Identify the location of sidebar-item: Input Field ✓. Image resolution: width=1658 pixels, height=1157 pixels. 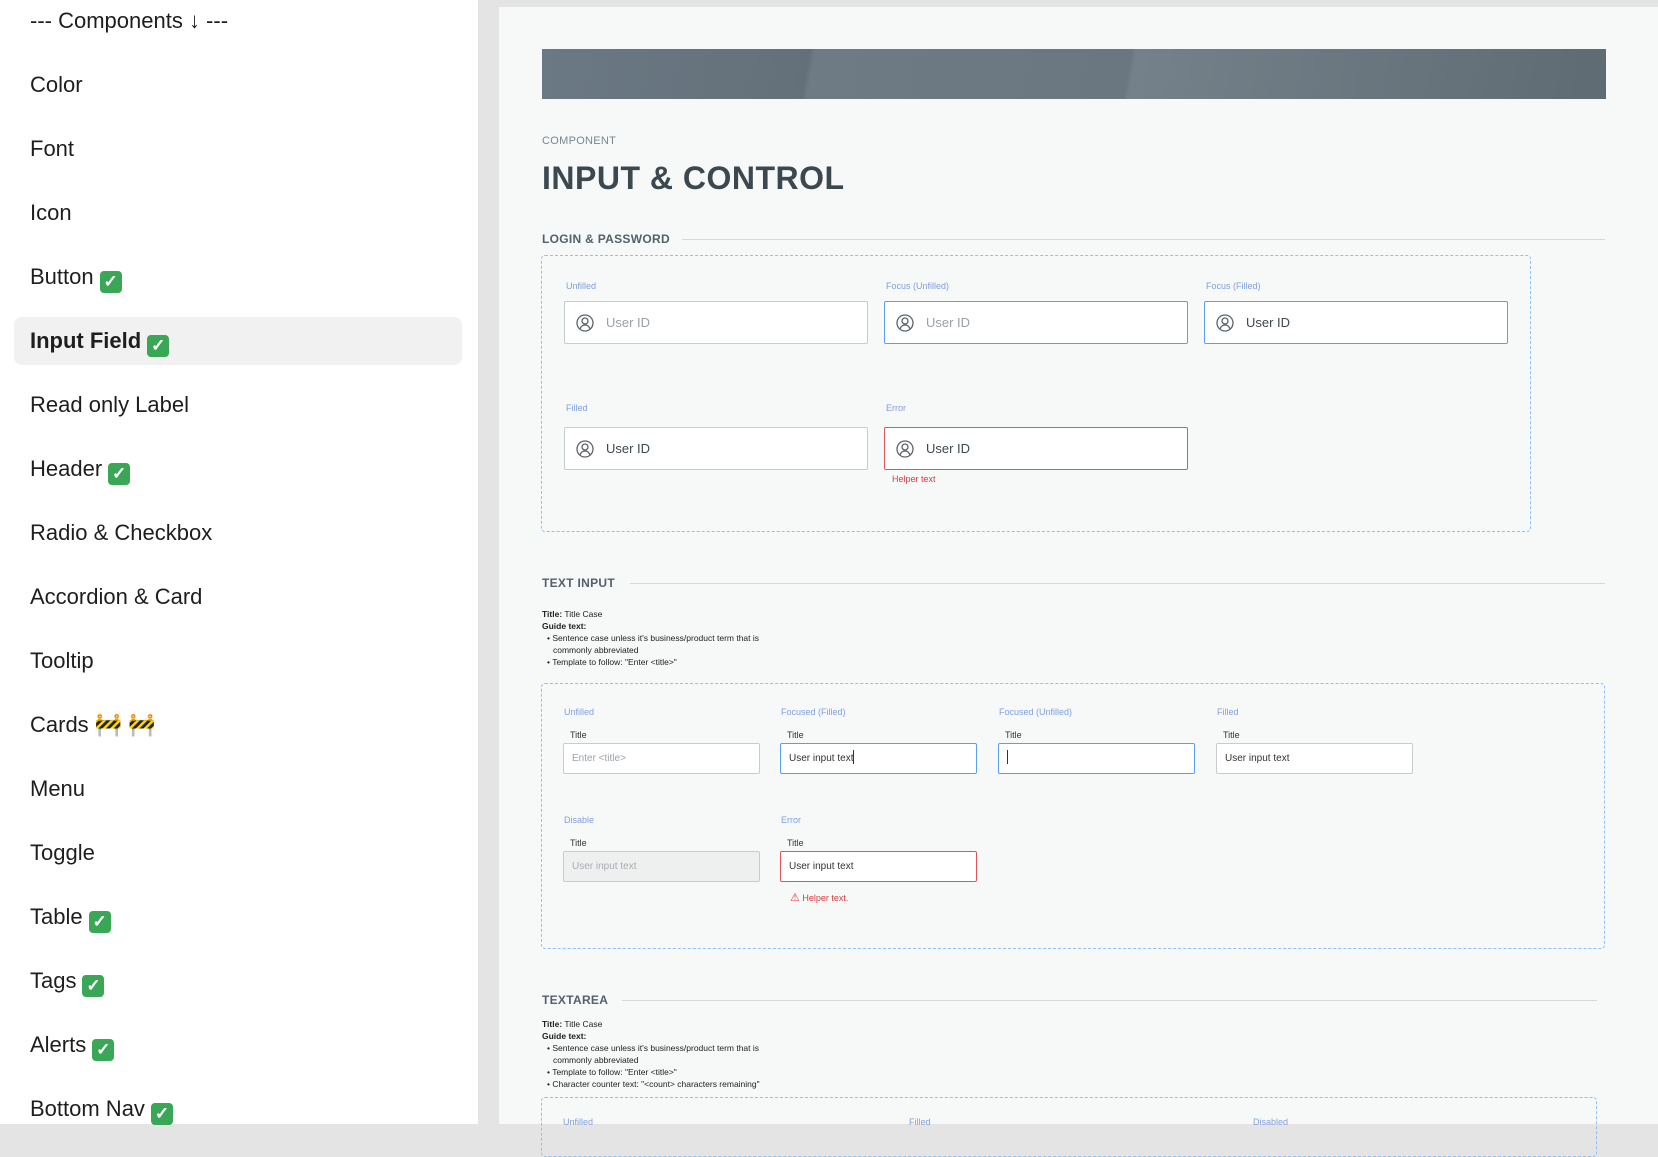
(238, 341).